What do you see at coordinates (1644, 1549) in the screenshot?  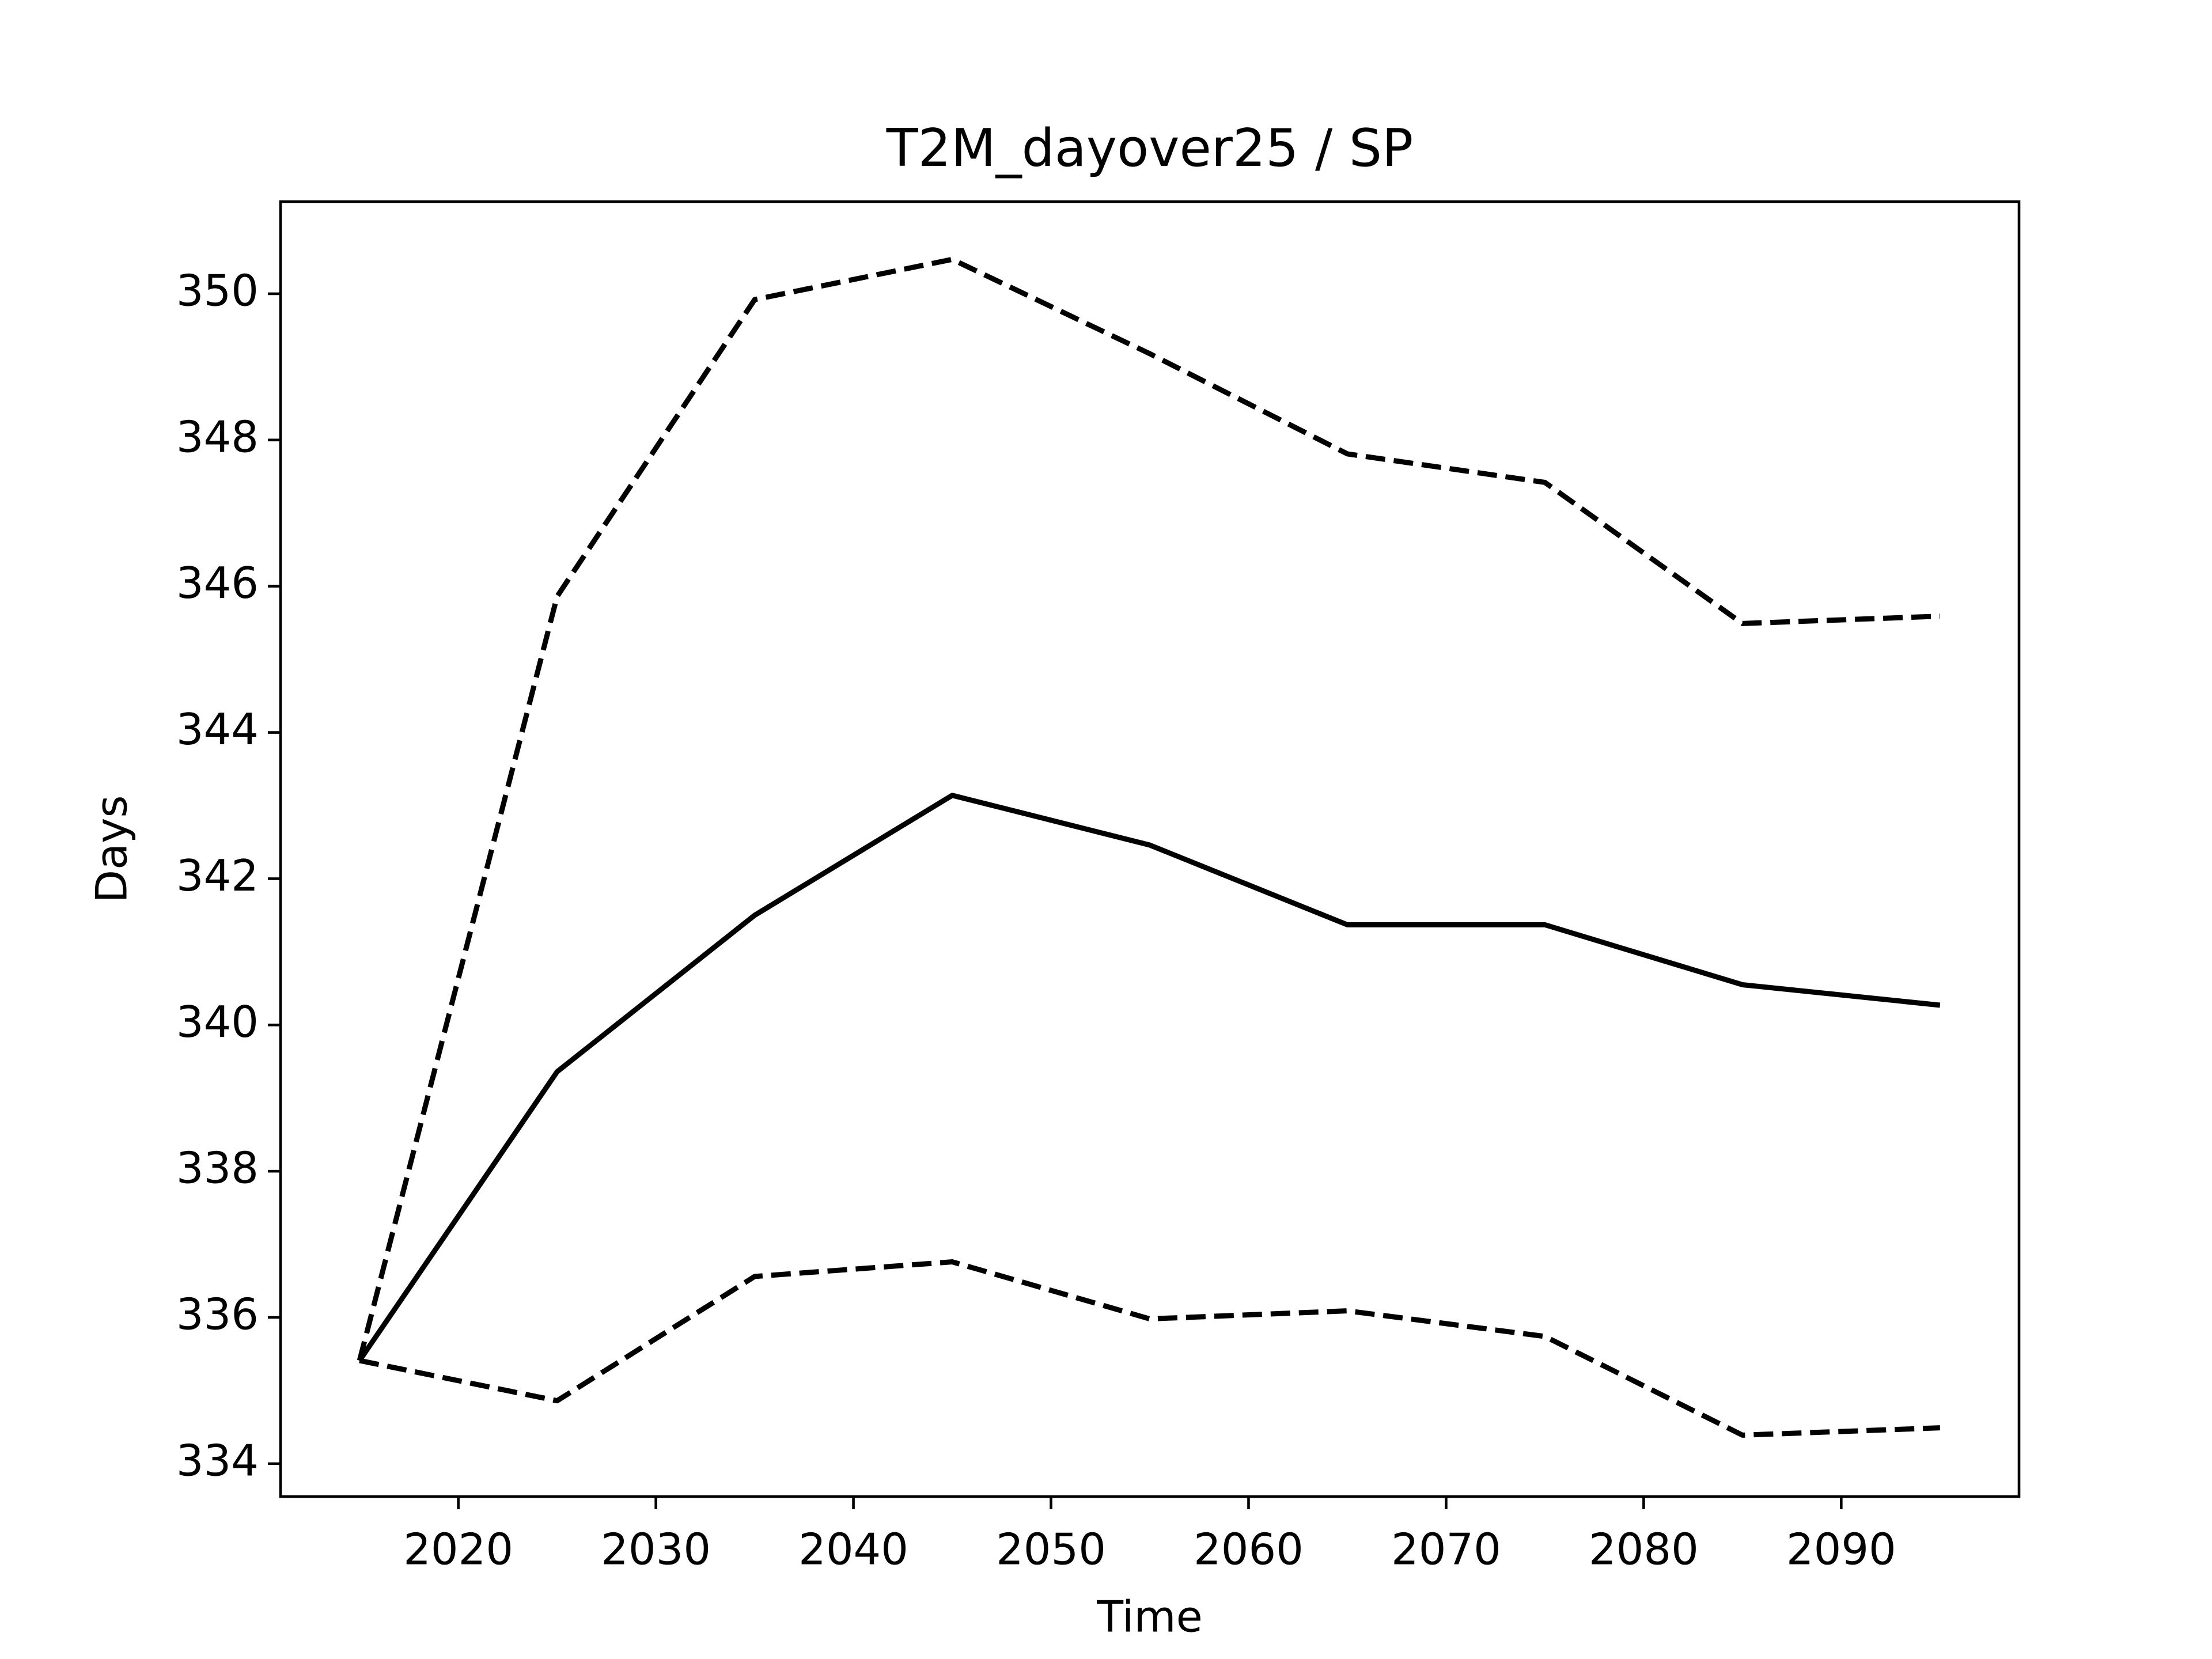 I see `x-tick-label: 2080` at bounding box center [1644, 1549].